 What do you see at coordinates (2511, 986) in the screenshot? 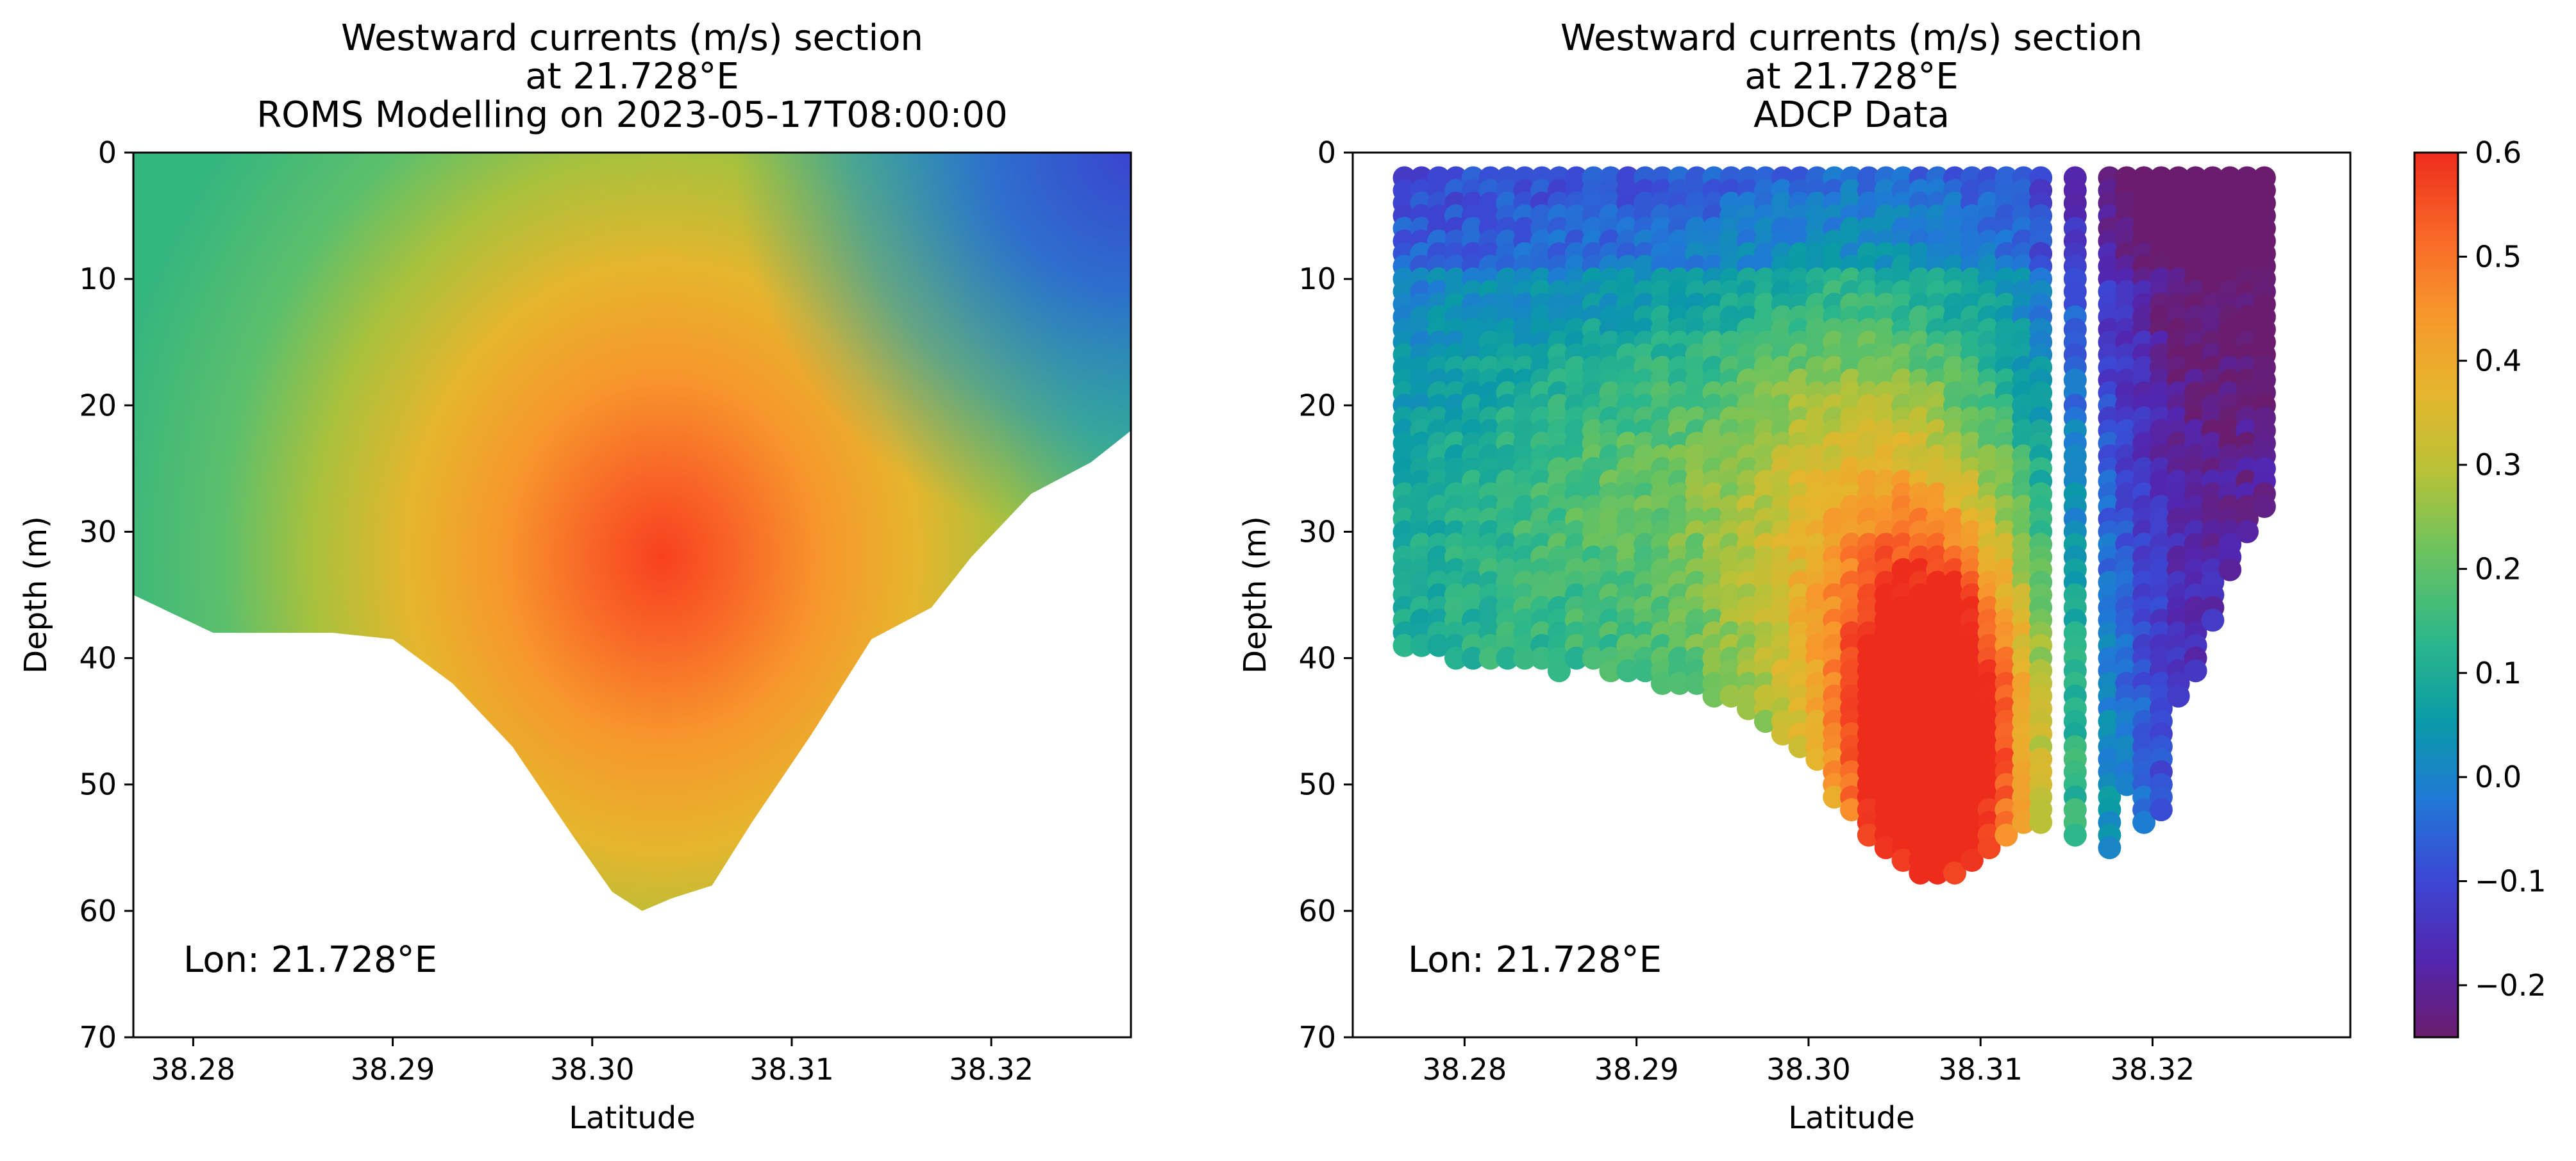
I see `colorbar-tick-label: −0.2` at bounding box center [2511, 986].